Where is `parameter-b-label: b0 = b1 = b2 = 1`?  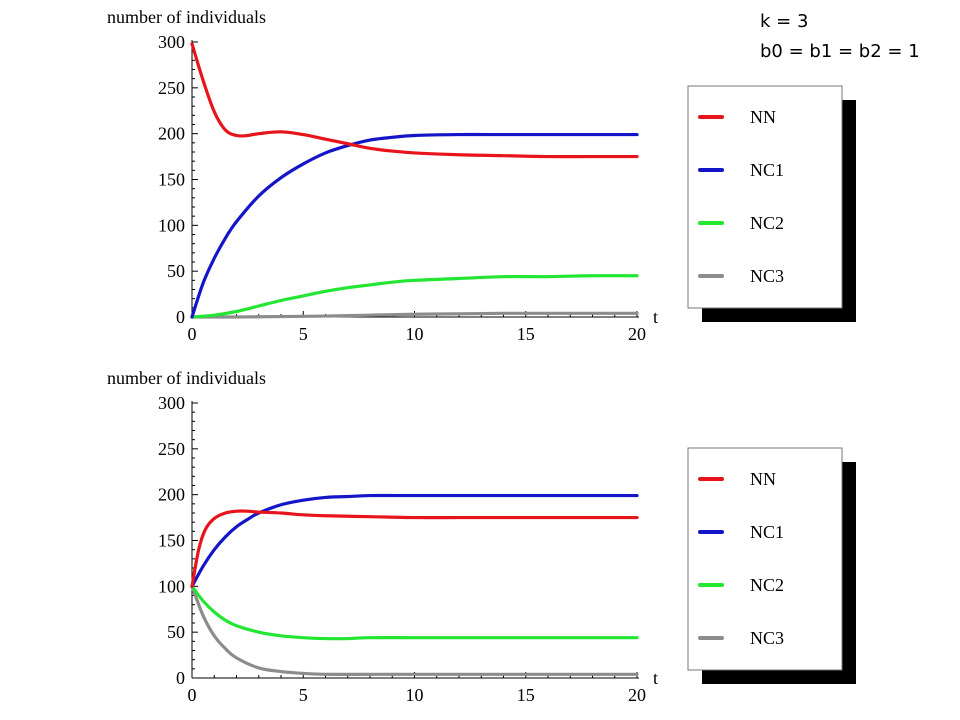
parameter-b-label: b0 = b1 = b2 = 1 is located at coordinates (840, 51).